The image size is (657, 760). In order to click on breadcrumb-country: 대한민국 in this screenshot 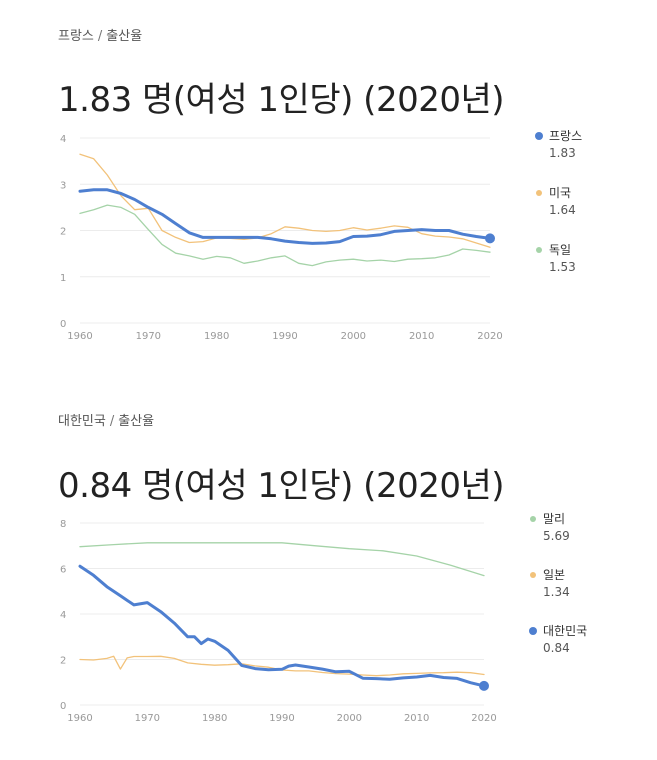, I will do `click(82, 421)`.